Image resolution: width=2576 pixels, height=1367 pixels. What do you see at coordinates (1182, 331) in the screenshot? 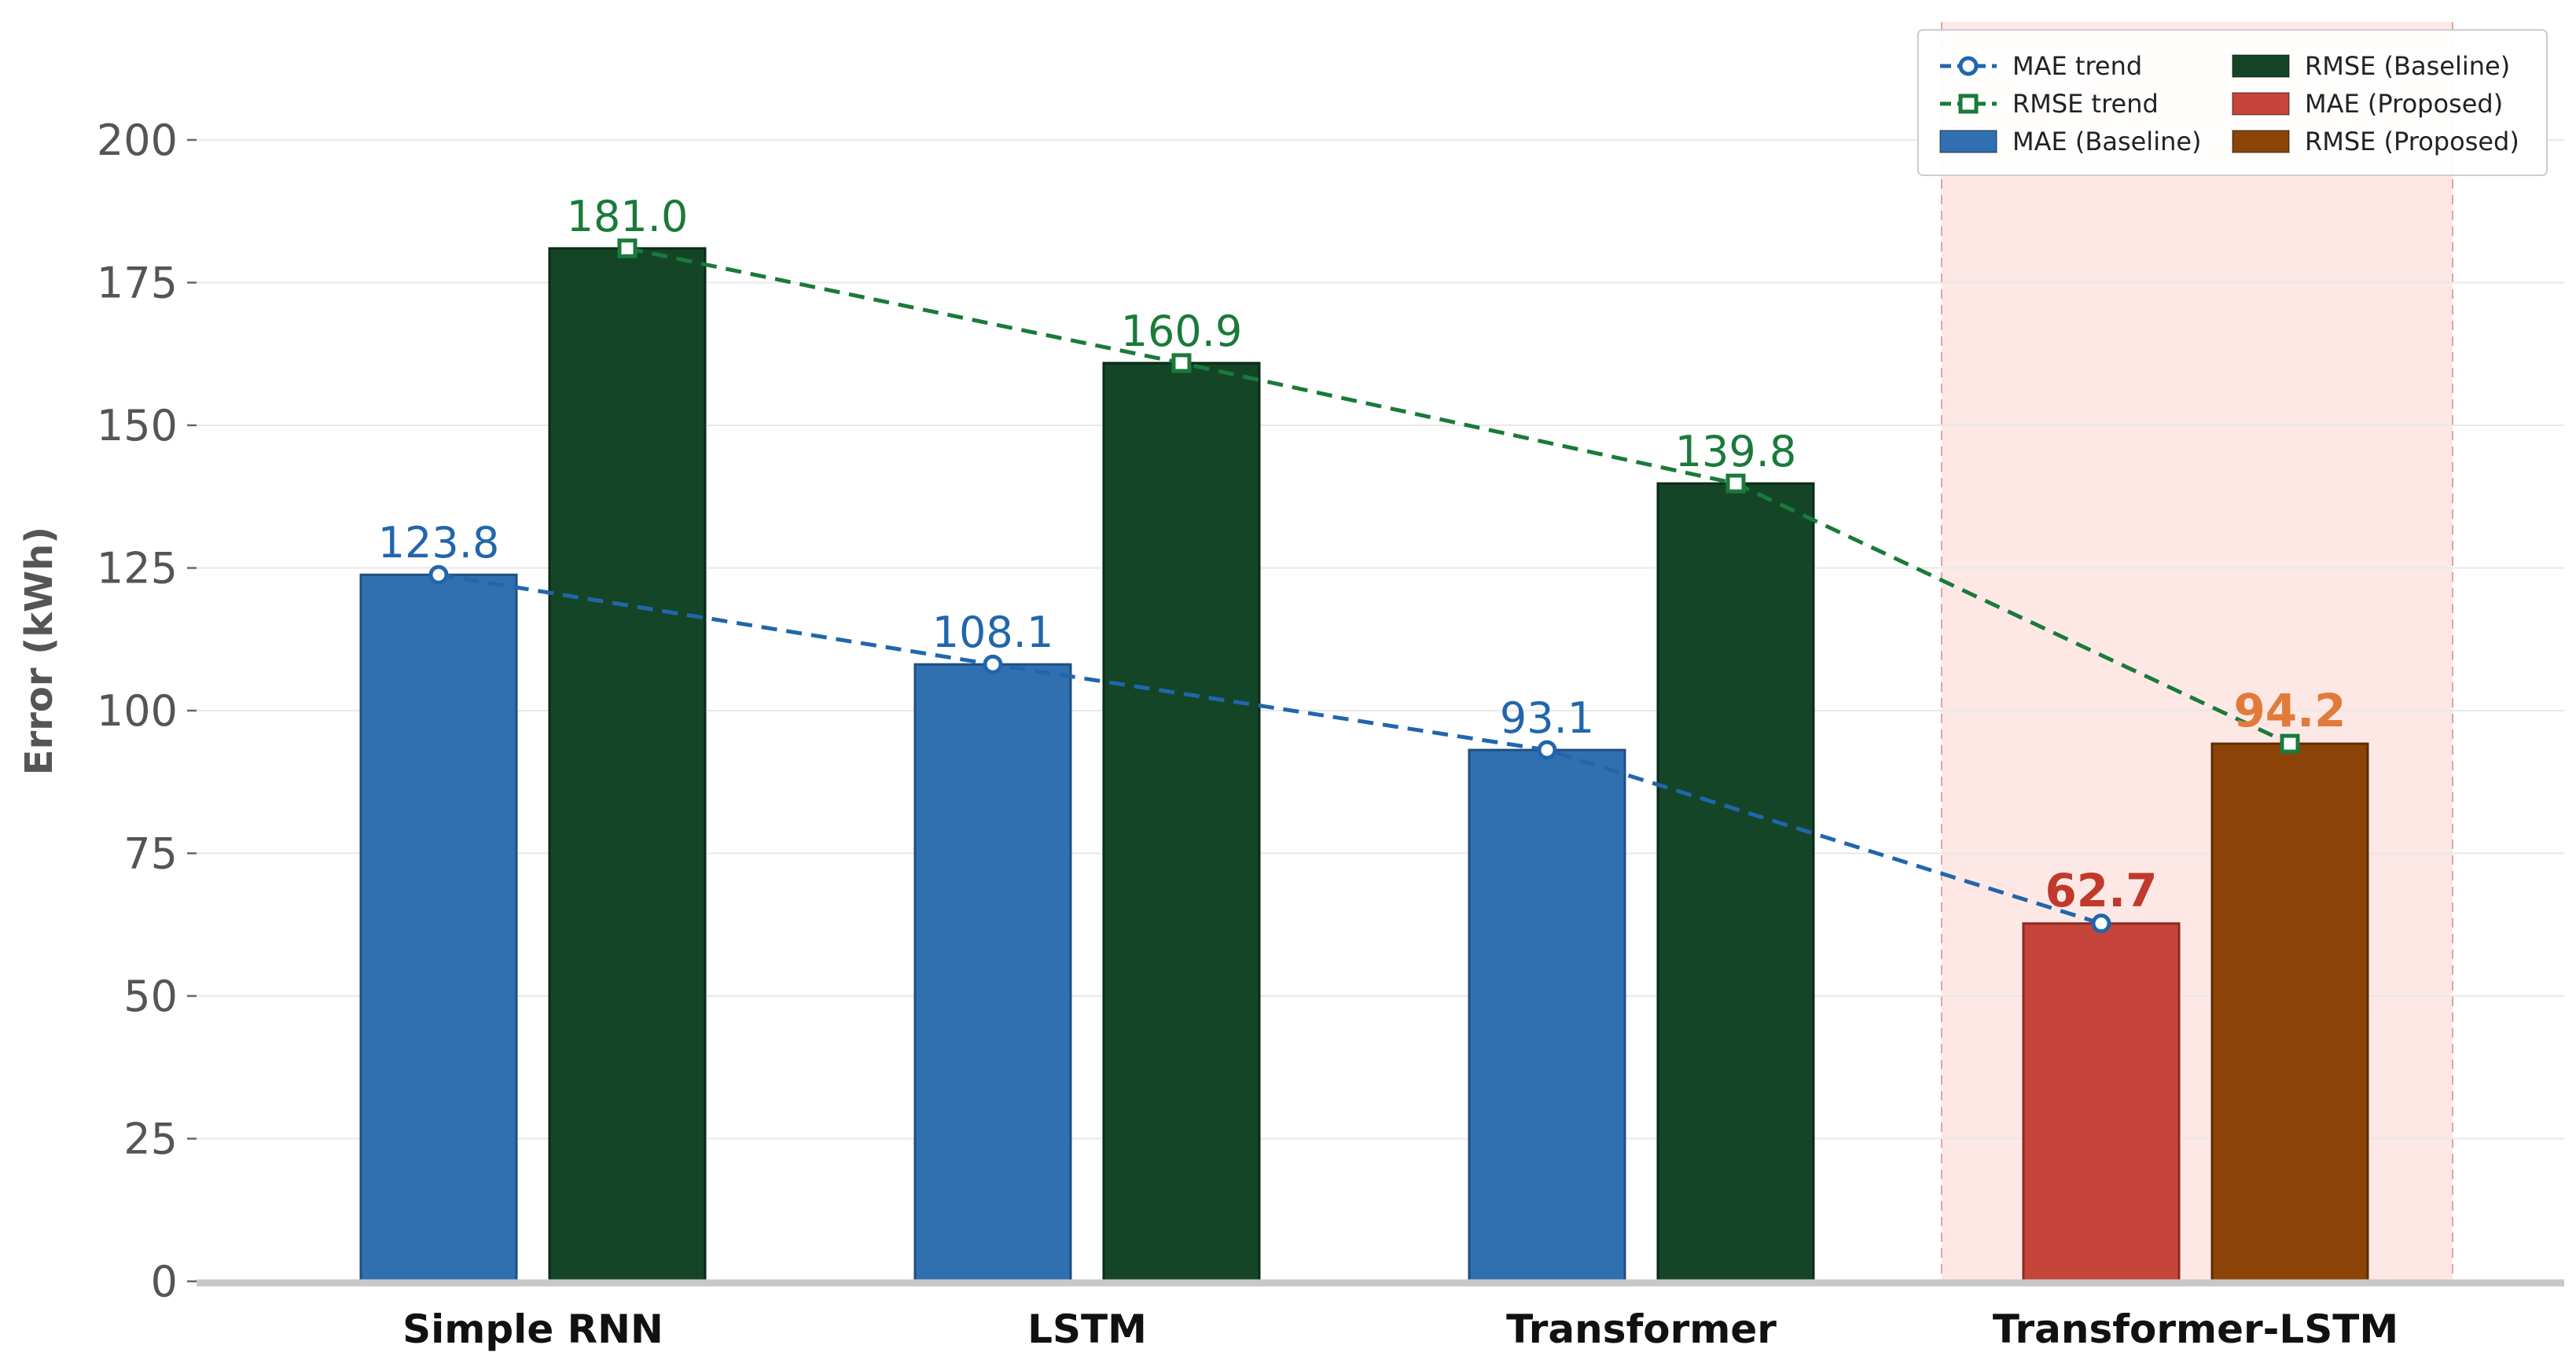
I see `data-label-rmse-lstm: 160.9` at bounding box center [1182, 331].